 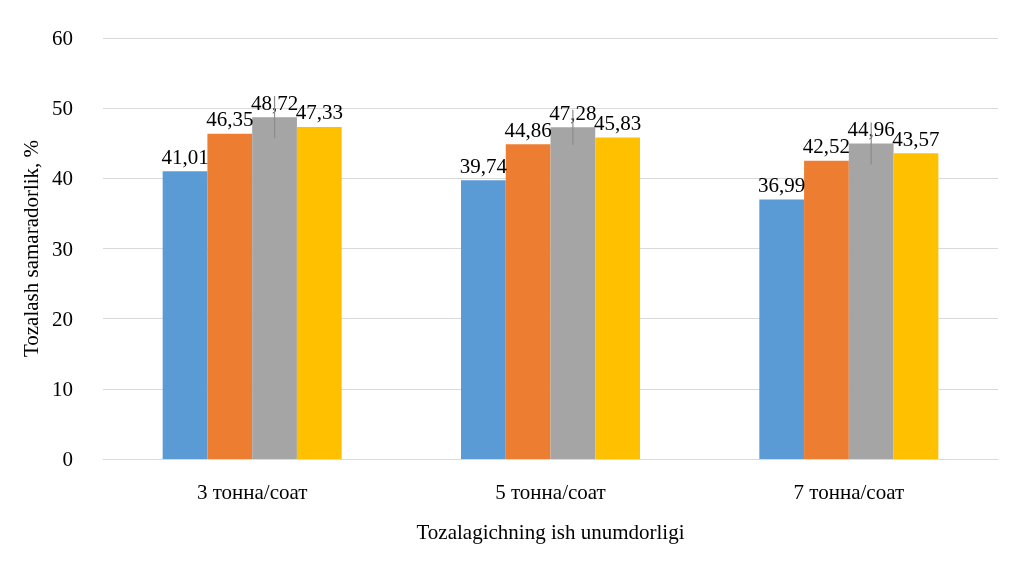 What do you see at coordinates (528, 129) in the screenshot?
I see `data-label: 44,86` at bounding box center [528, 129].